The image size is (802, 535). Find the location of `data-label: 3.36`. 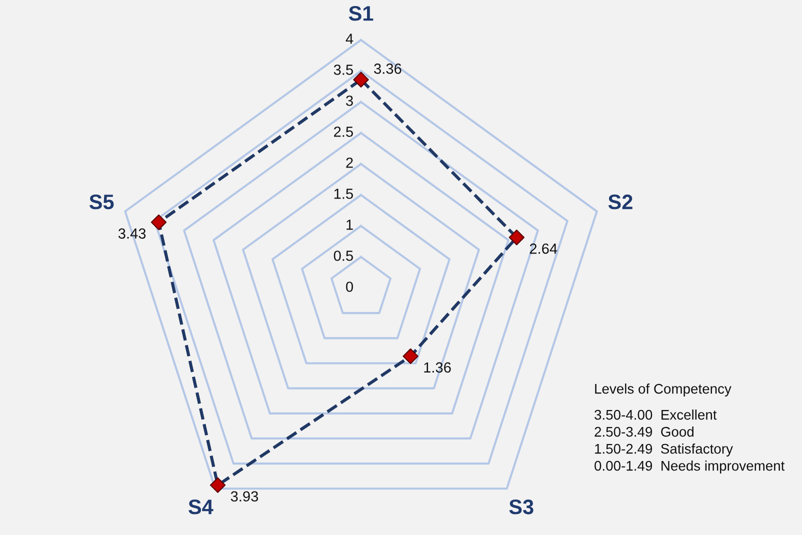

data-label: 3.36 is located at coordinates (388, 69).